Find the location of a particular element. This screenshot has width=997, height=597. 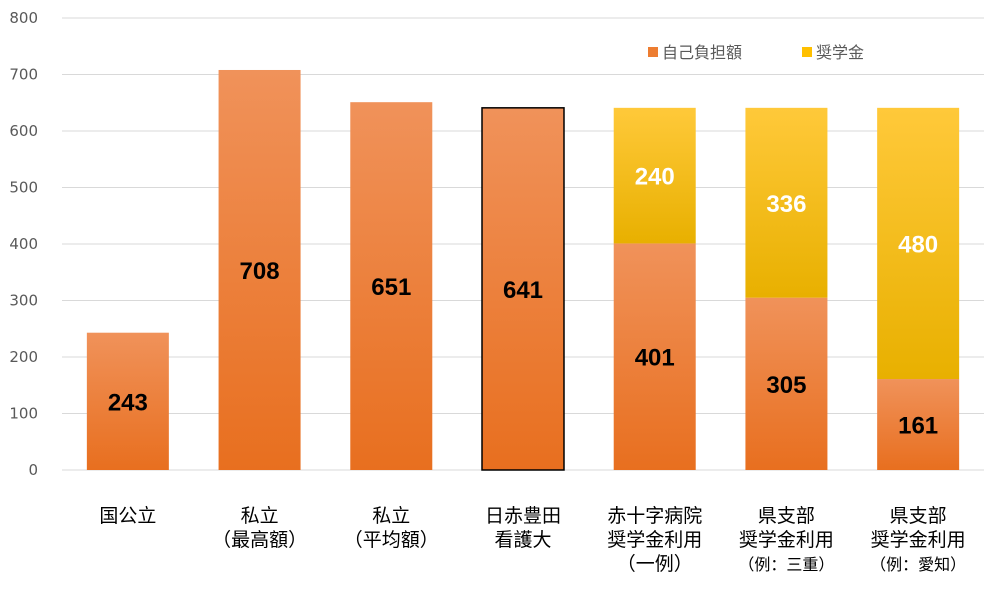

data-label: 161 is located at coordinates (918, 426).